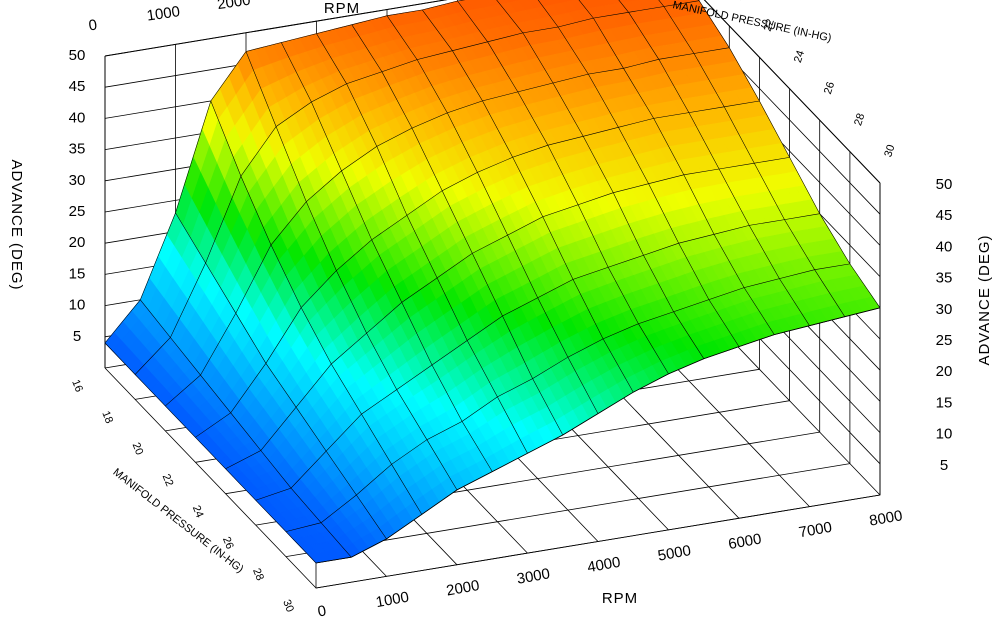 Image resolution: width=1003 pixels, height=644 pixels. I want to click on rpm-bottom-tick-label: 8000, so click(886, 518).